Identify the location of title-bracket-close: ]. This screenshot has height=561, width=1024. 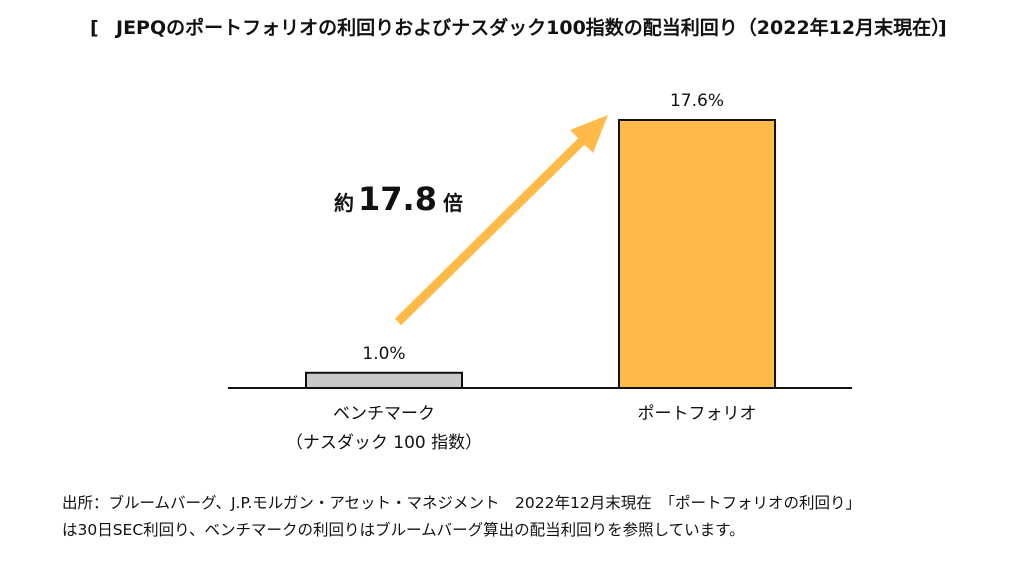
(942, 28).